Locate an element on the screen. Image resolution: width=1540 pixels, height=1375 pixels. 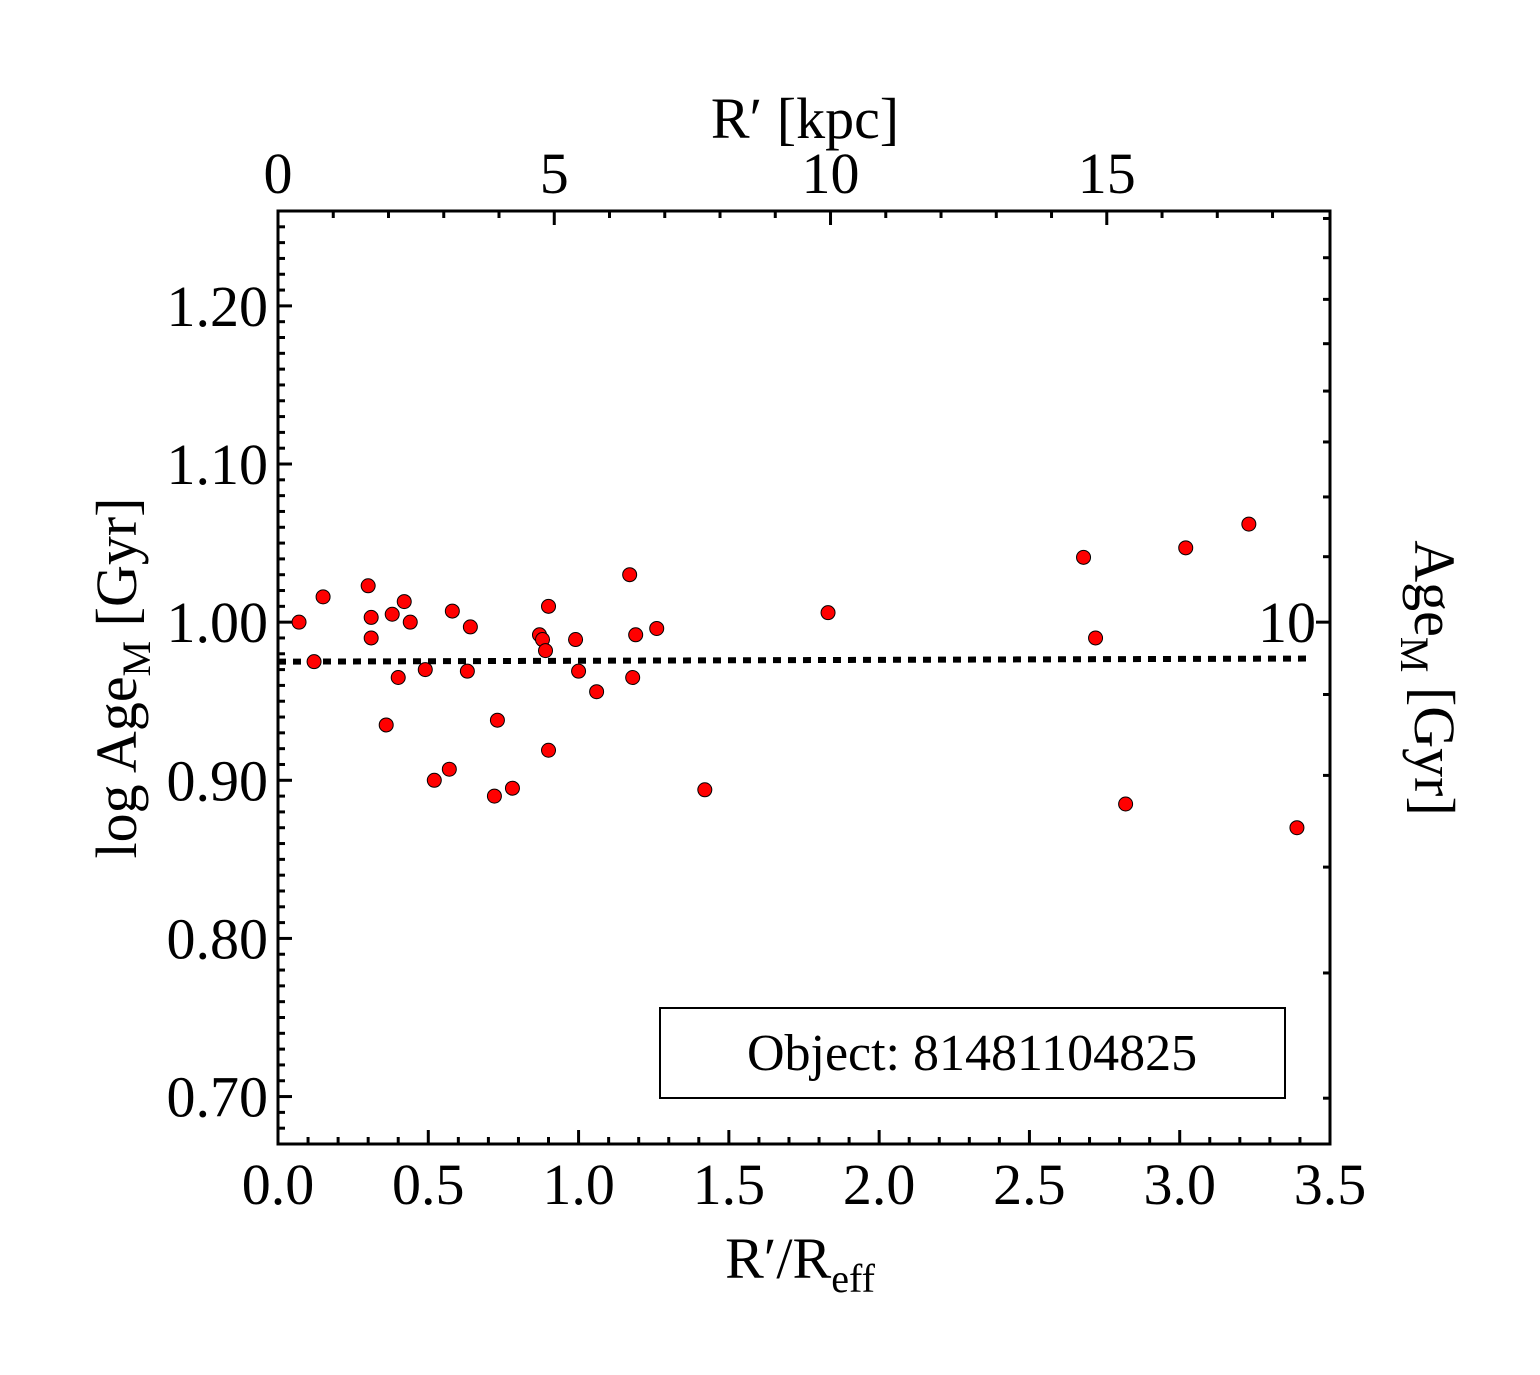
top-x-axis-title: R′ [kpc] is located at coordinates (805, 118).